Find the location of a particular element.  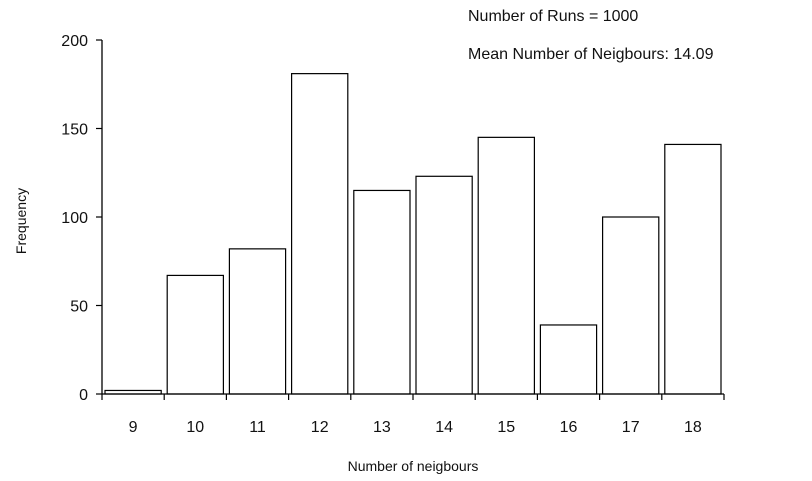

x-tick-label: 17 is located at coordinates (631, 427).